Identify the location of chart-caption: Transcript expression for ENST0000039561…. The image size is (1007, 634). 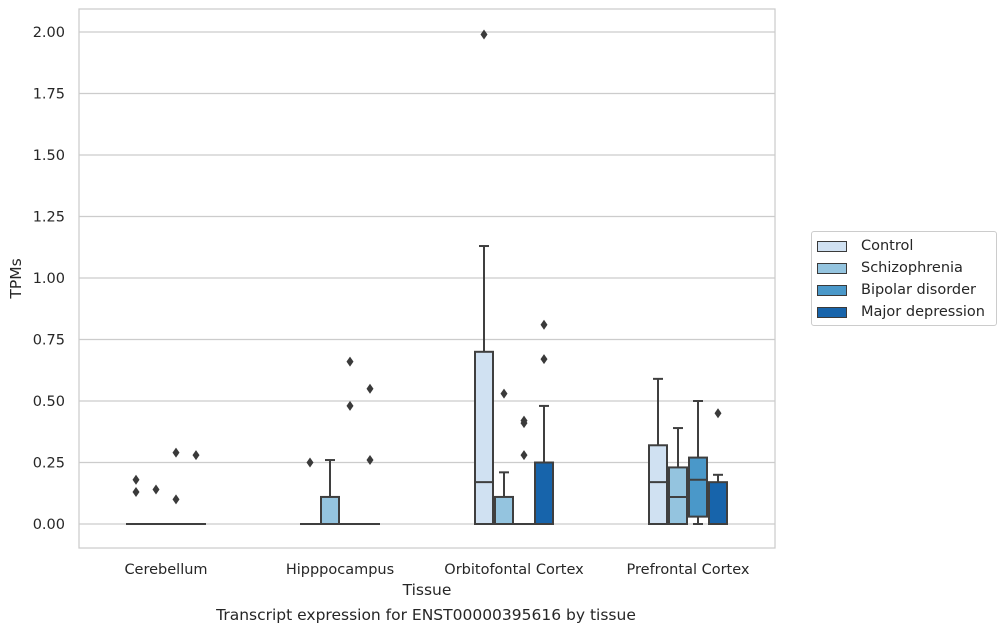
(426, 615).